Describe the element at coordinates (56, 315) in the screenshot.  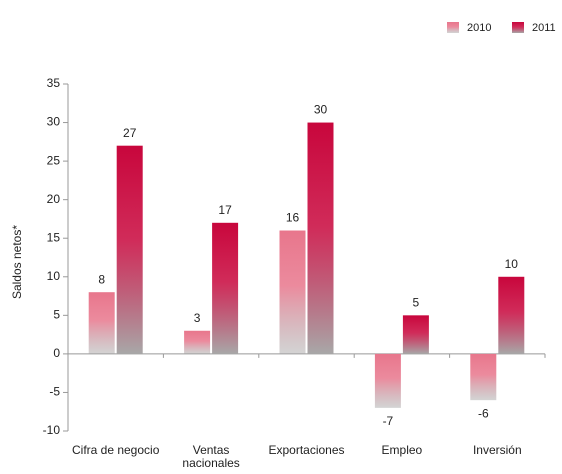
I see `y-tick-label: 5` at that location.